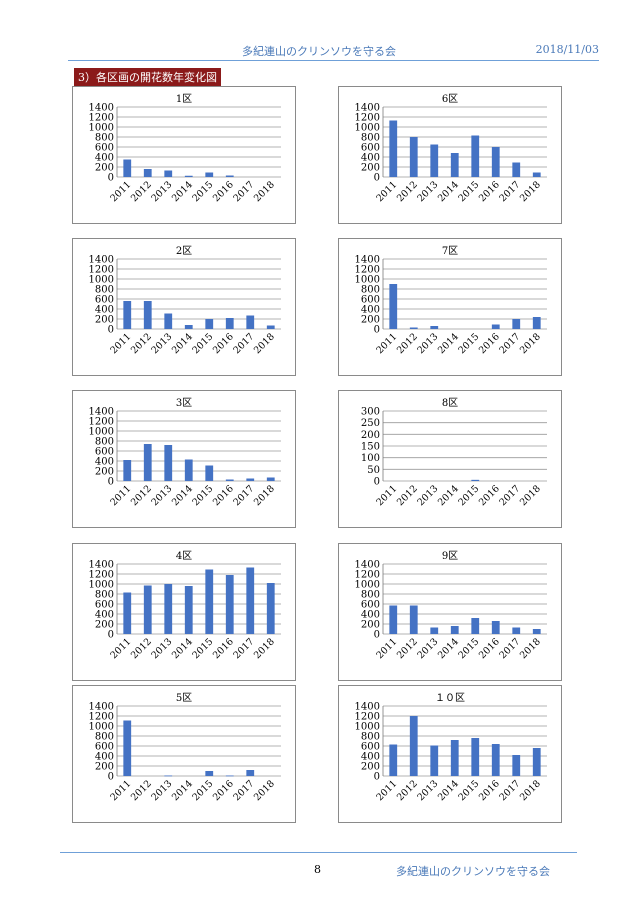  What do you see at coordinates (184, 251) in the screenshot?
I see `chart-title: 2区` at bounding box center [184, 251].